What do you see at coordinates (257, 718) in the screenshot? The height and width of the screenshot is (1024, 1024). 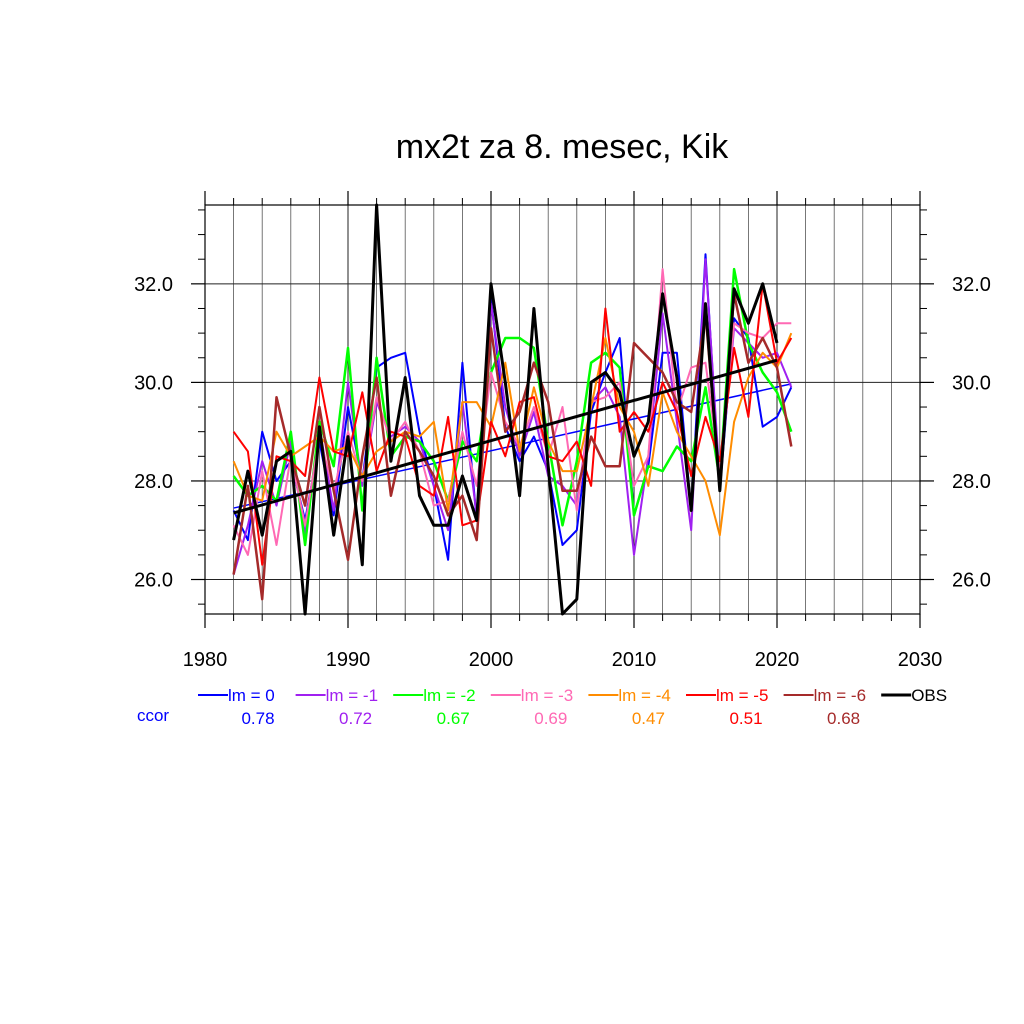 I see `ccor-value: 0.78` at bounding box center [257, 718].